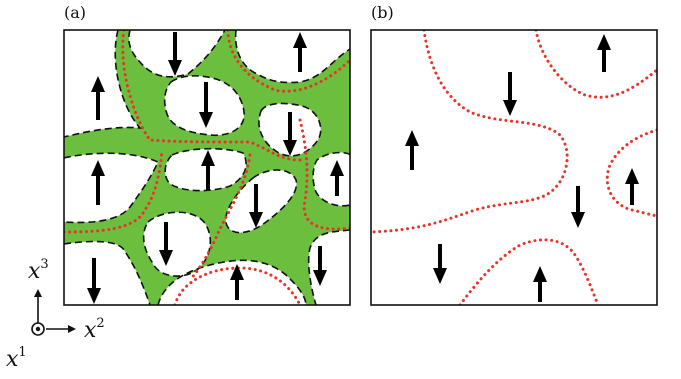  I want to click on axis-label-horizontal: x2, so click(94, 329).